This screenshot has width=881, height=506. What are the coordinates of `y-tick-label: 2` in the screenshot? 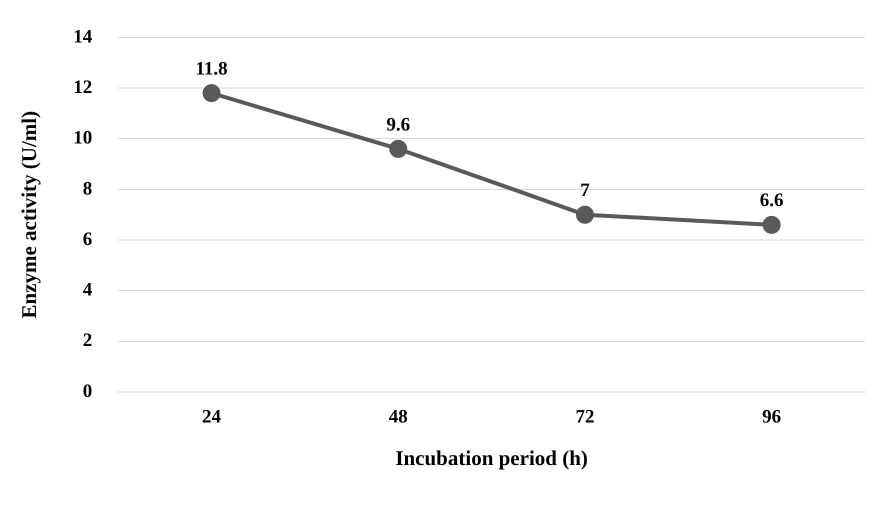 It's located at (87, 341).